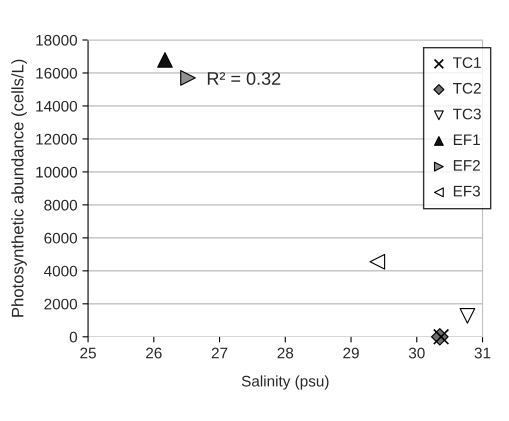 Image resolution: width=509 pixels, height=421 pixels. I want to click on x-tick-label: 28, so click(286, 353).